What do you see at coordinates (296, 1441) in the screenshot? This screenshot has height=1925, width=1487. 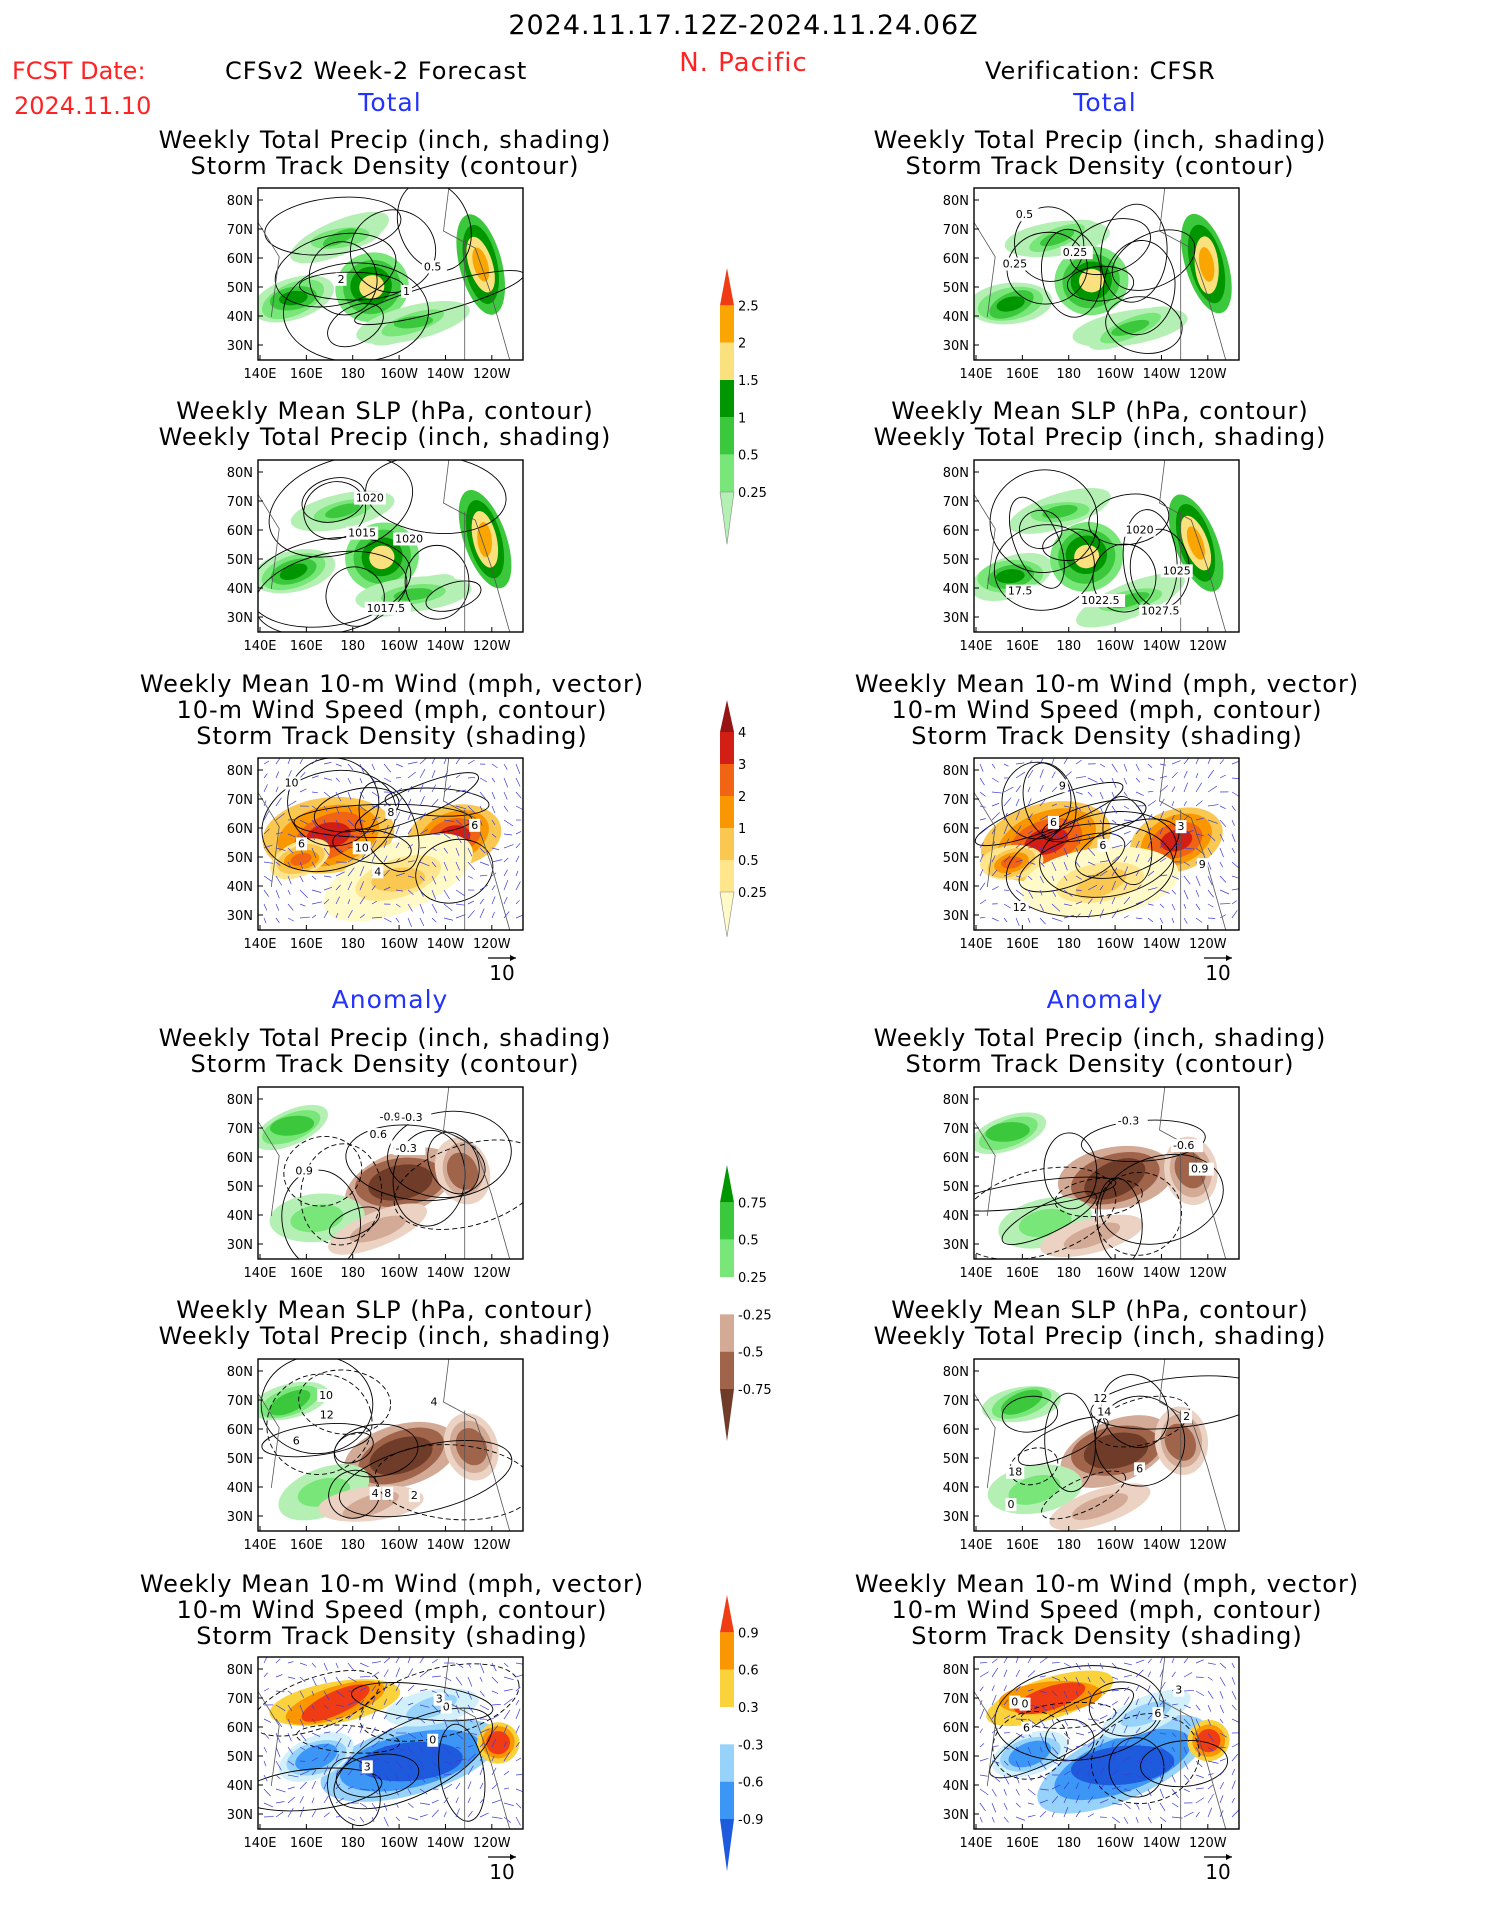 I see `contour-label: 6` at bounding box center [296, 1441].